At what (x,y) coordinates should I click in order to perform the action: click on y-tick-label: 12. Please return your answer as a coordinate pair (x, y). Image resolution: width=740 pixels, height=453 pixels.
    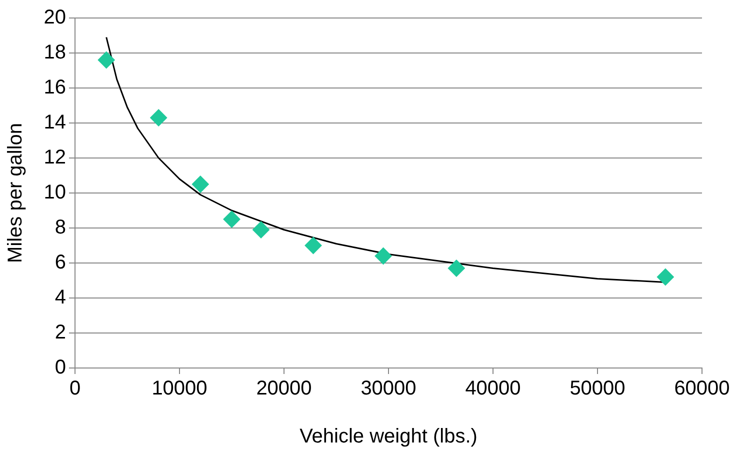
    Looking at the image, I should click on (55, 157).